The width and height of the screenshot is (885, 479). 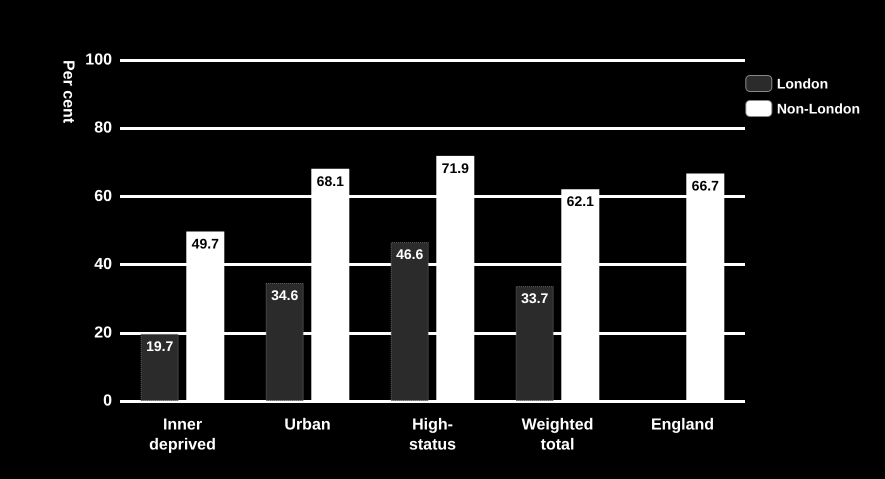 What do you see at coordinates (802, 84) in the screenshot?
I see `legend-label: London` at bounding box center [802, 84].